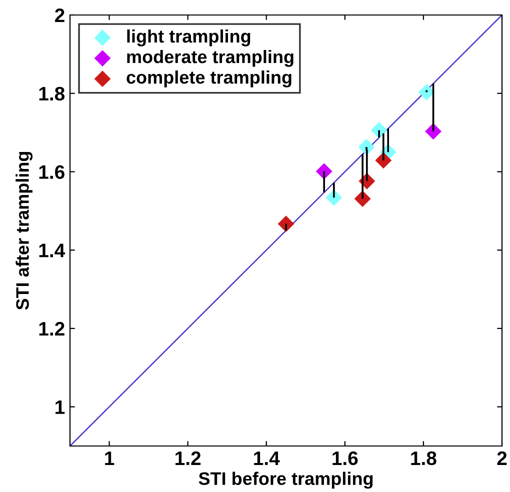 The image size is (510, 492). I want to click on y-axis-title: STI after trampling, so click(24, 231).